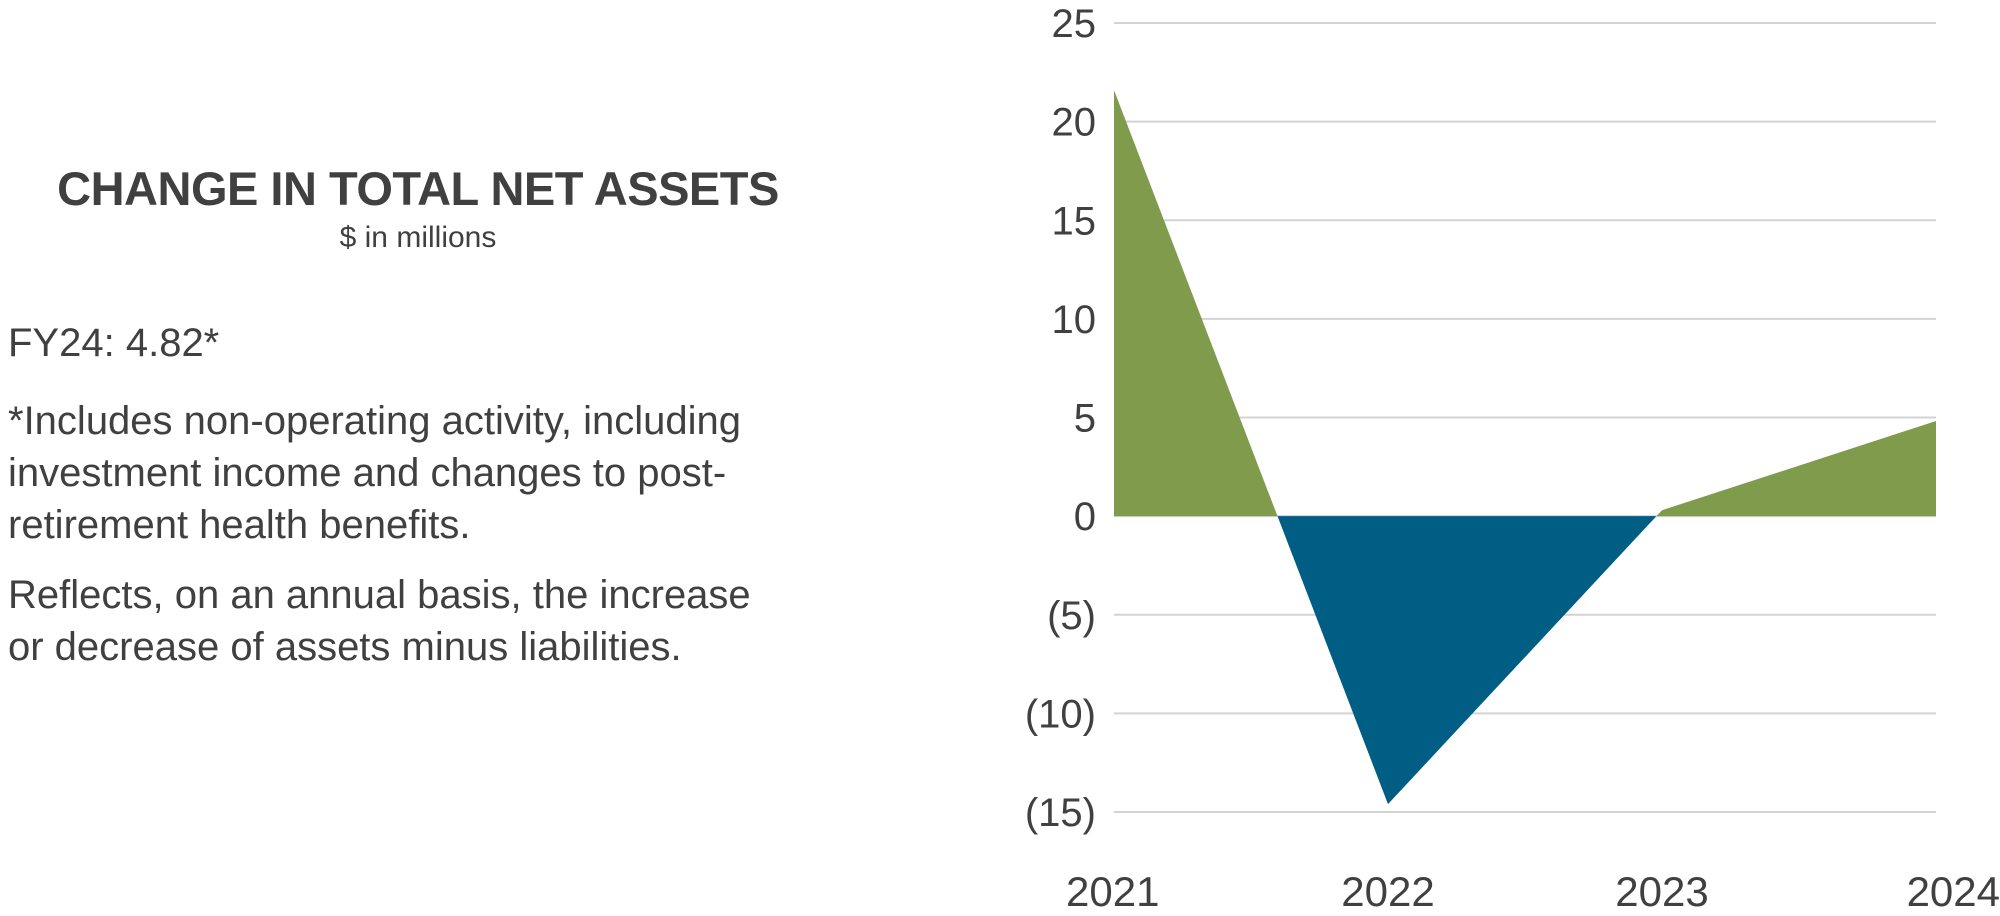 The image size is (2000, 916). What do you see at coordinates (1060, 714) in the screenshot?
I see `y-tick-label: (10)` at bounding box center [1060, 714].